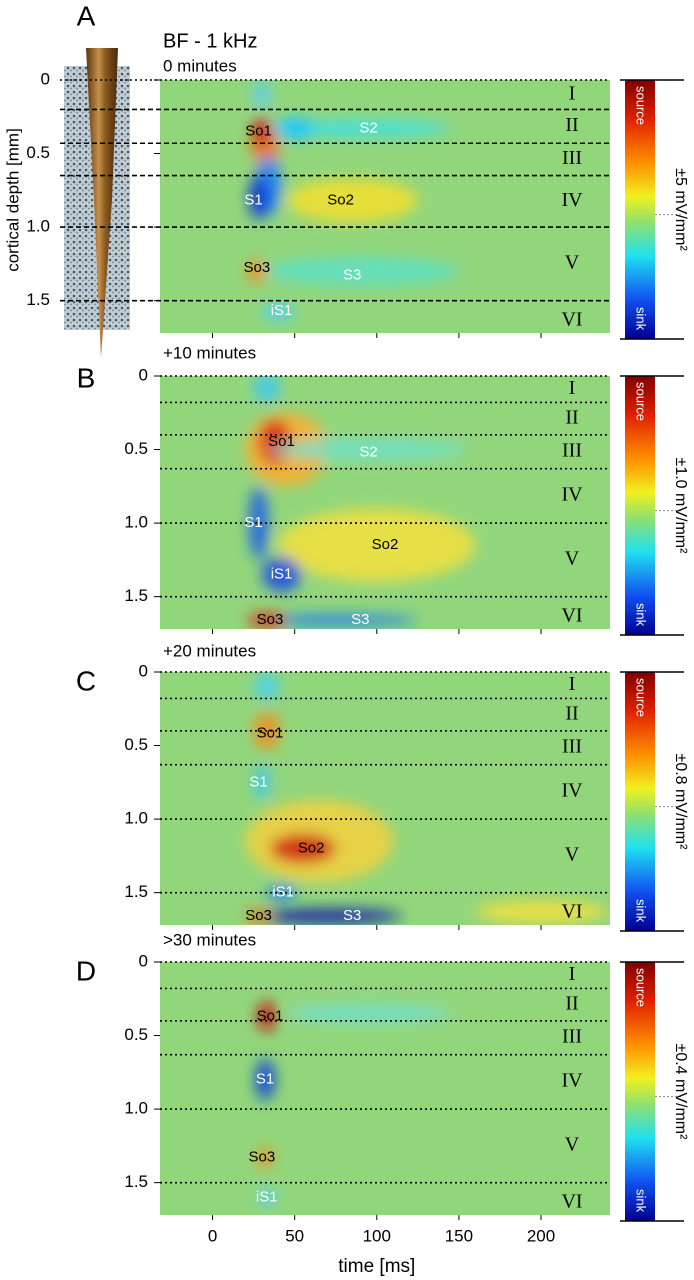  What do you see at coordinates (376, 1266) in the screenshot?
I see `x-label: time [ms]` at bounding box center [376, 1266].